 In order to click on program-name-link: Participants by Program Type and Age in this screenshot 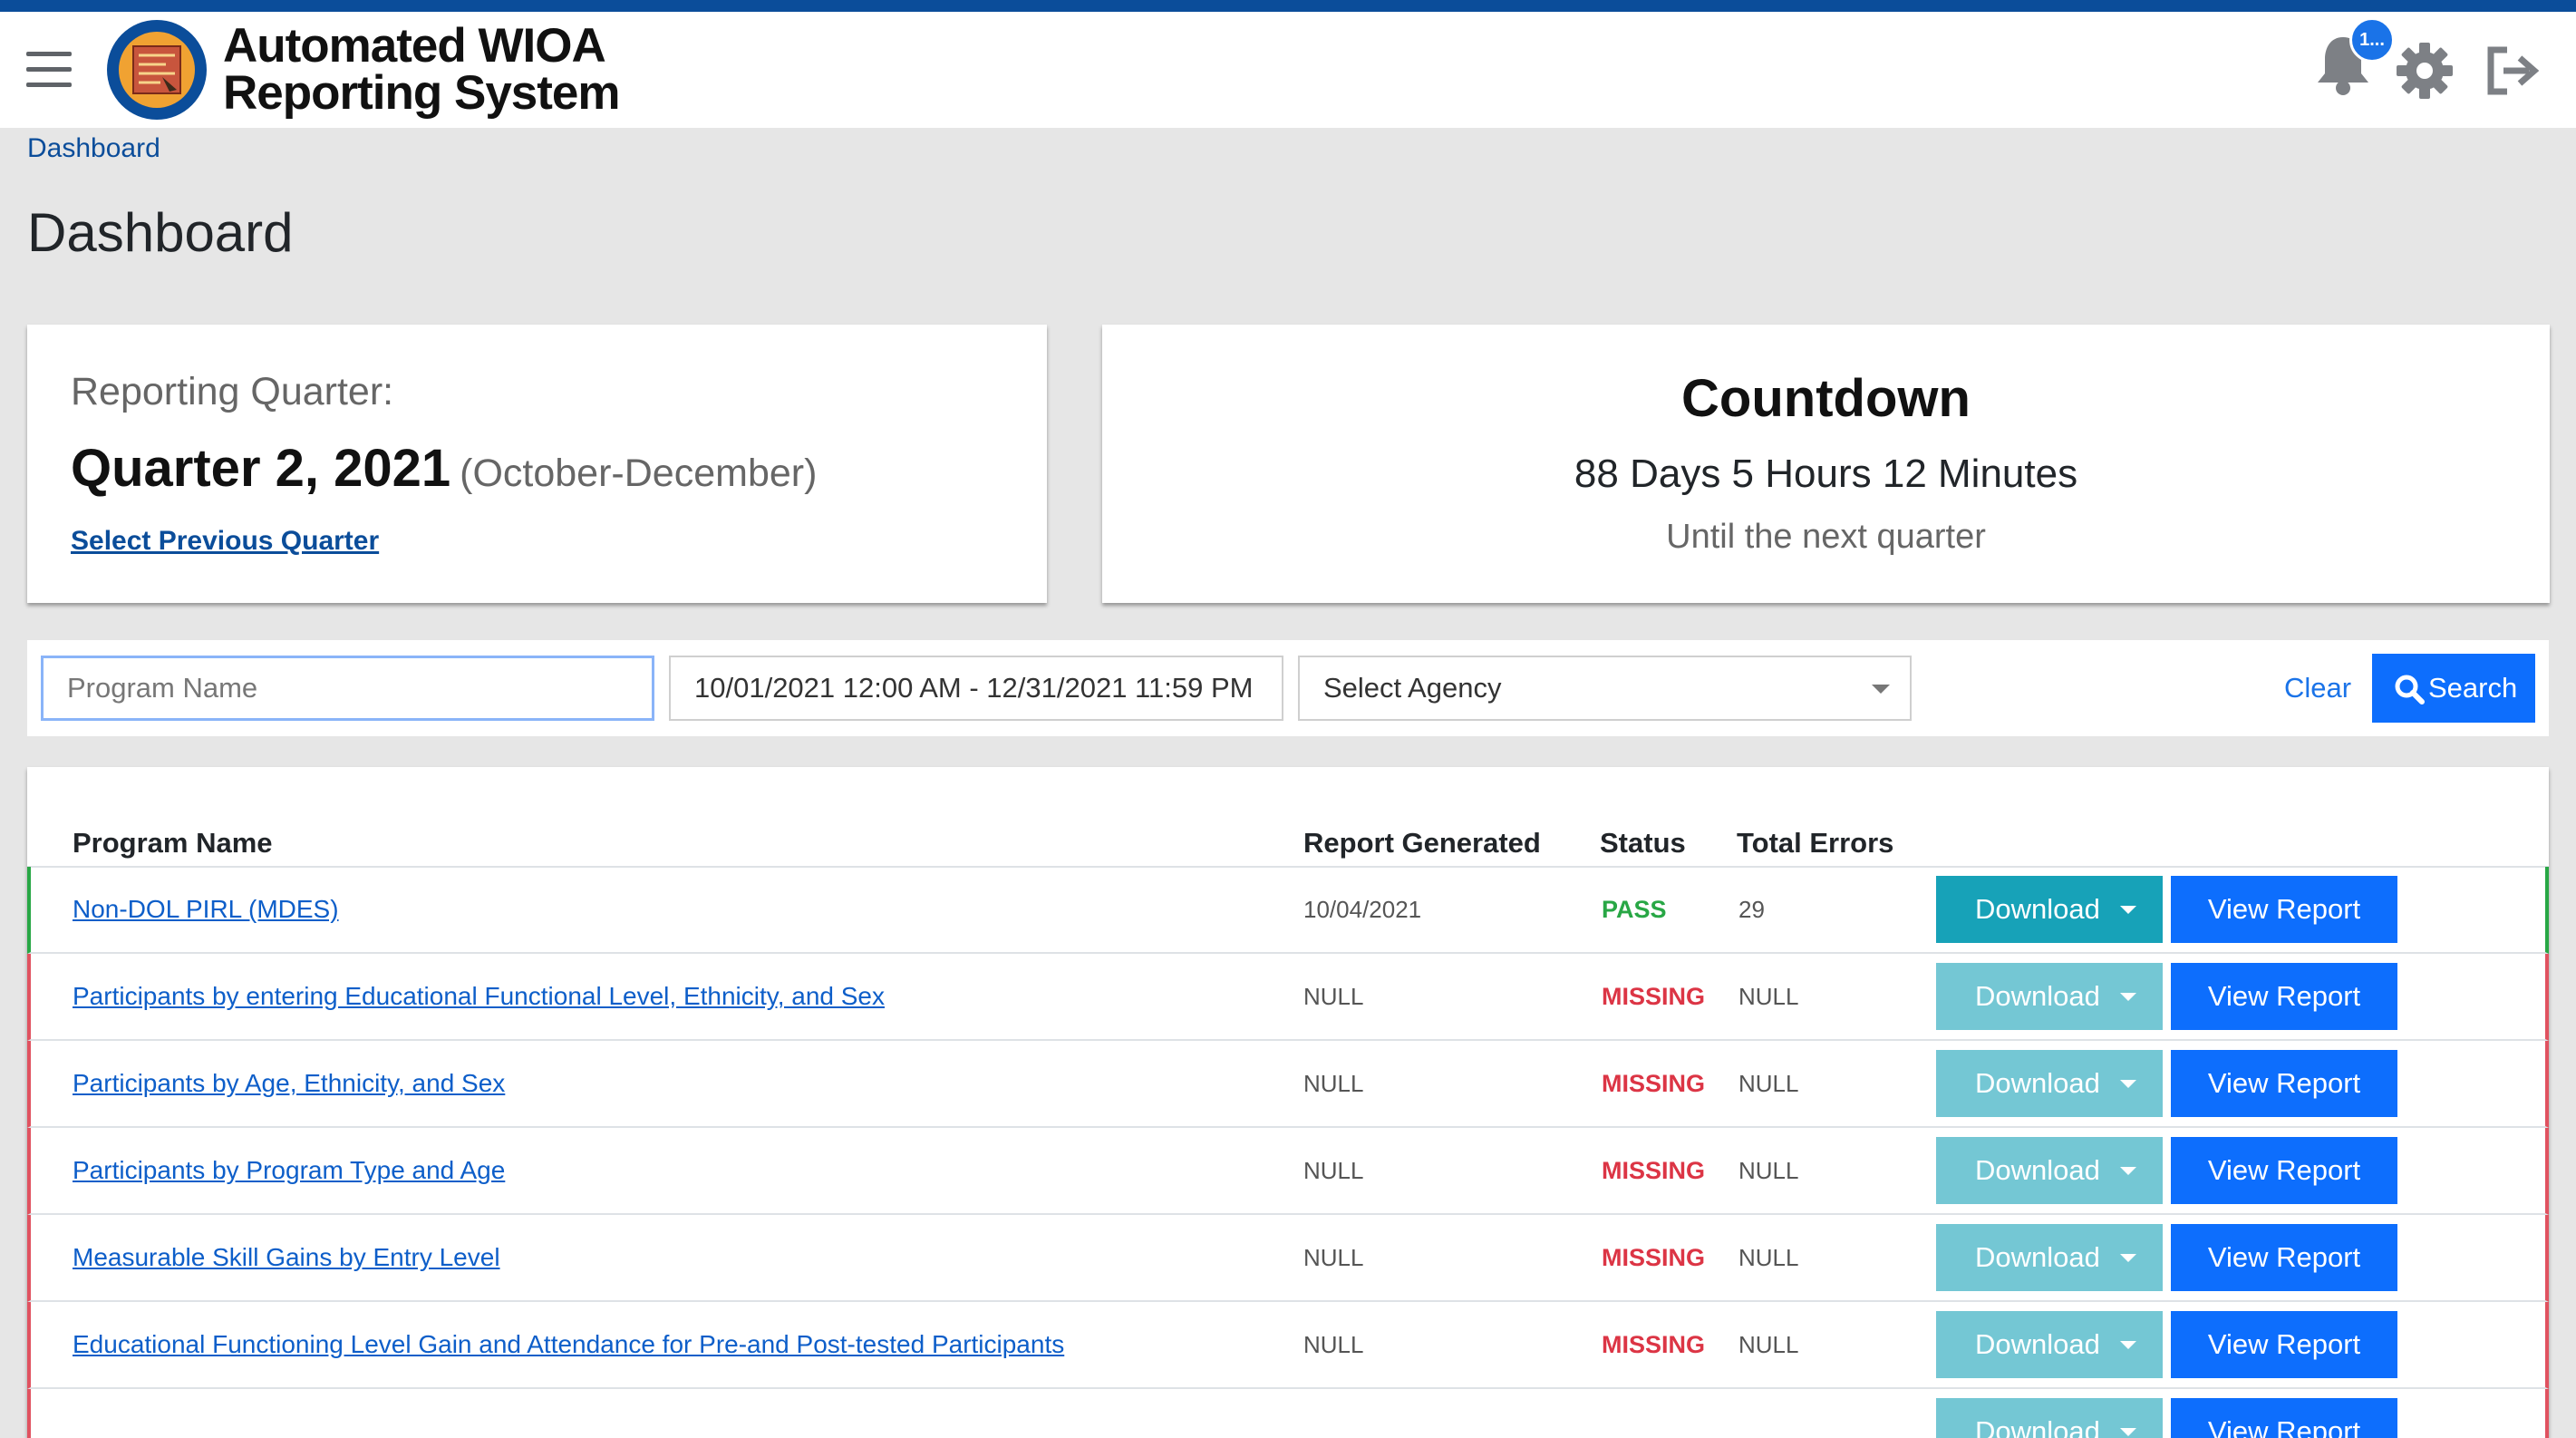, I will do `click(289, 1170)`.